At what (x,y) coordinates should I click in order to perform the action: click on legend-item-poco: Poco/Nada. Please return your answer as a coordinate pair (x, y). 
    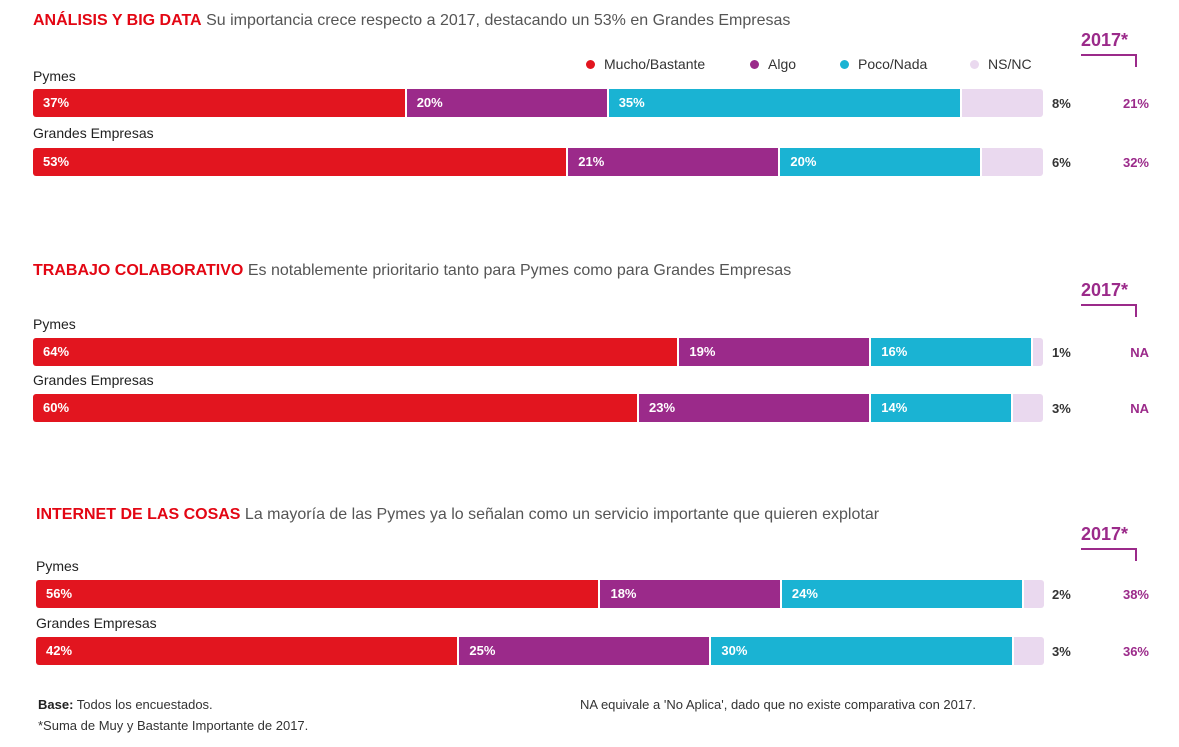
    Looking at the image, I should click on (883, 64).